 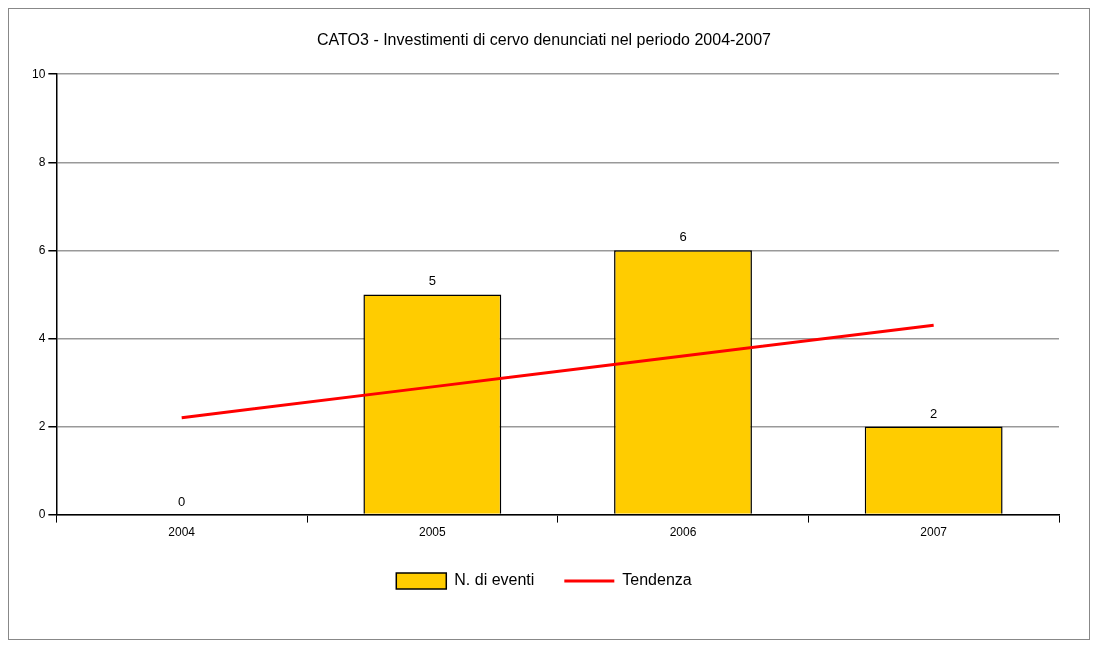 What do you see at coordinates (38, 73) in the screenshot?
I see `y-tick-label: 10` at bounding box center [38, 73].